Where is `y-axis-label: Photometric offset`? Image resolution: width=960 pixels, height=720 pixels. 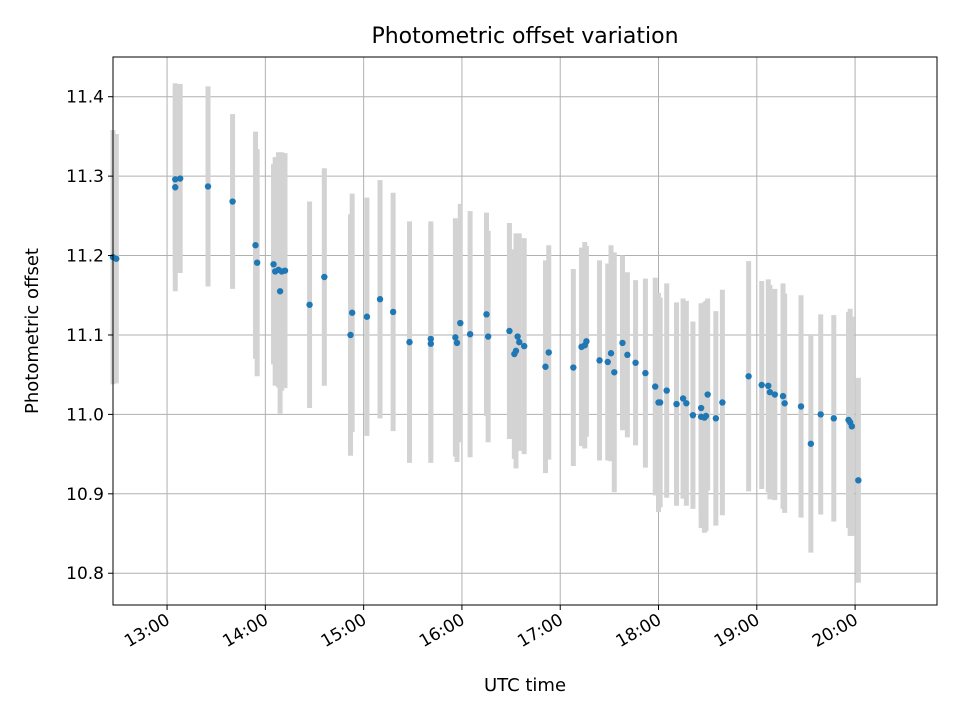 y-axis-label: Photometric offset is located at coordinates (32, 331).